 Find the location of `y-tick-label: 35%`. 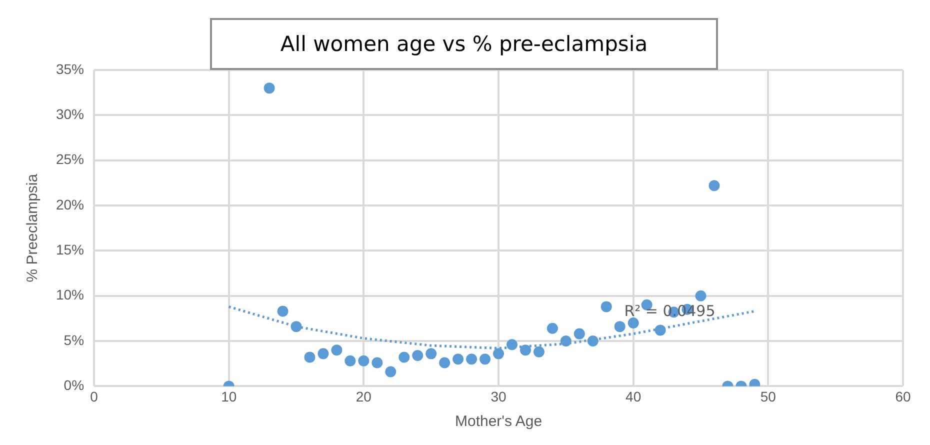

y-tick-label: 35% is located at coordinates (70, 68).